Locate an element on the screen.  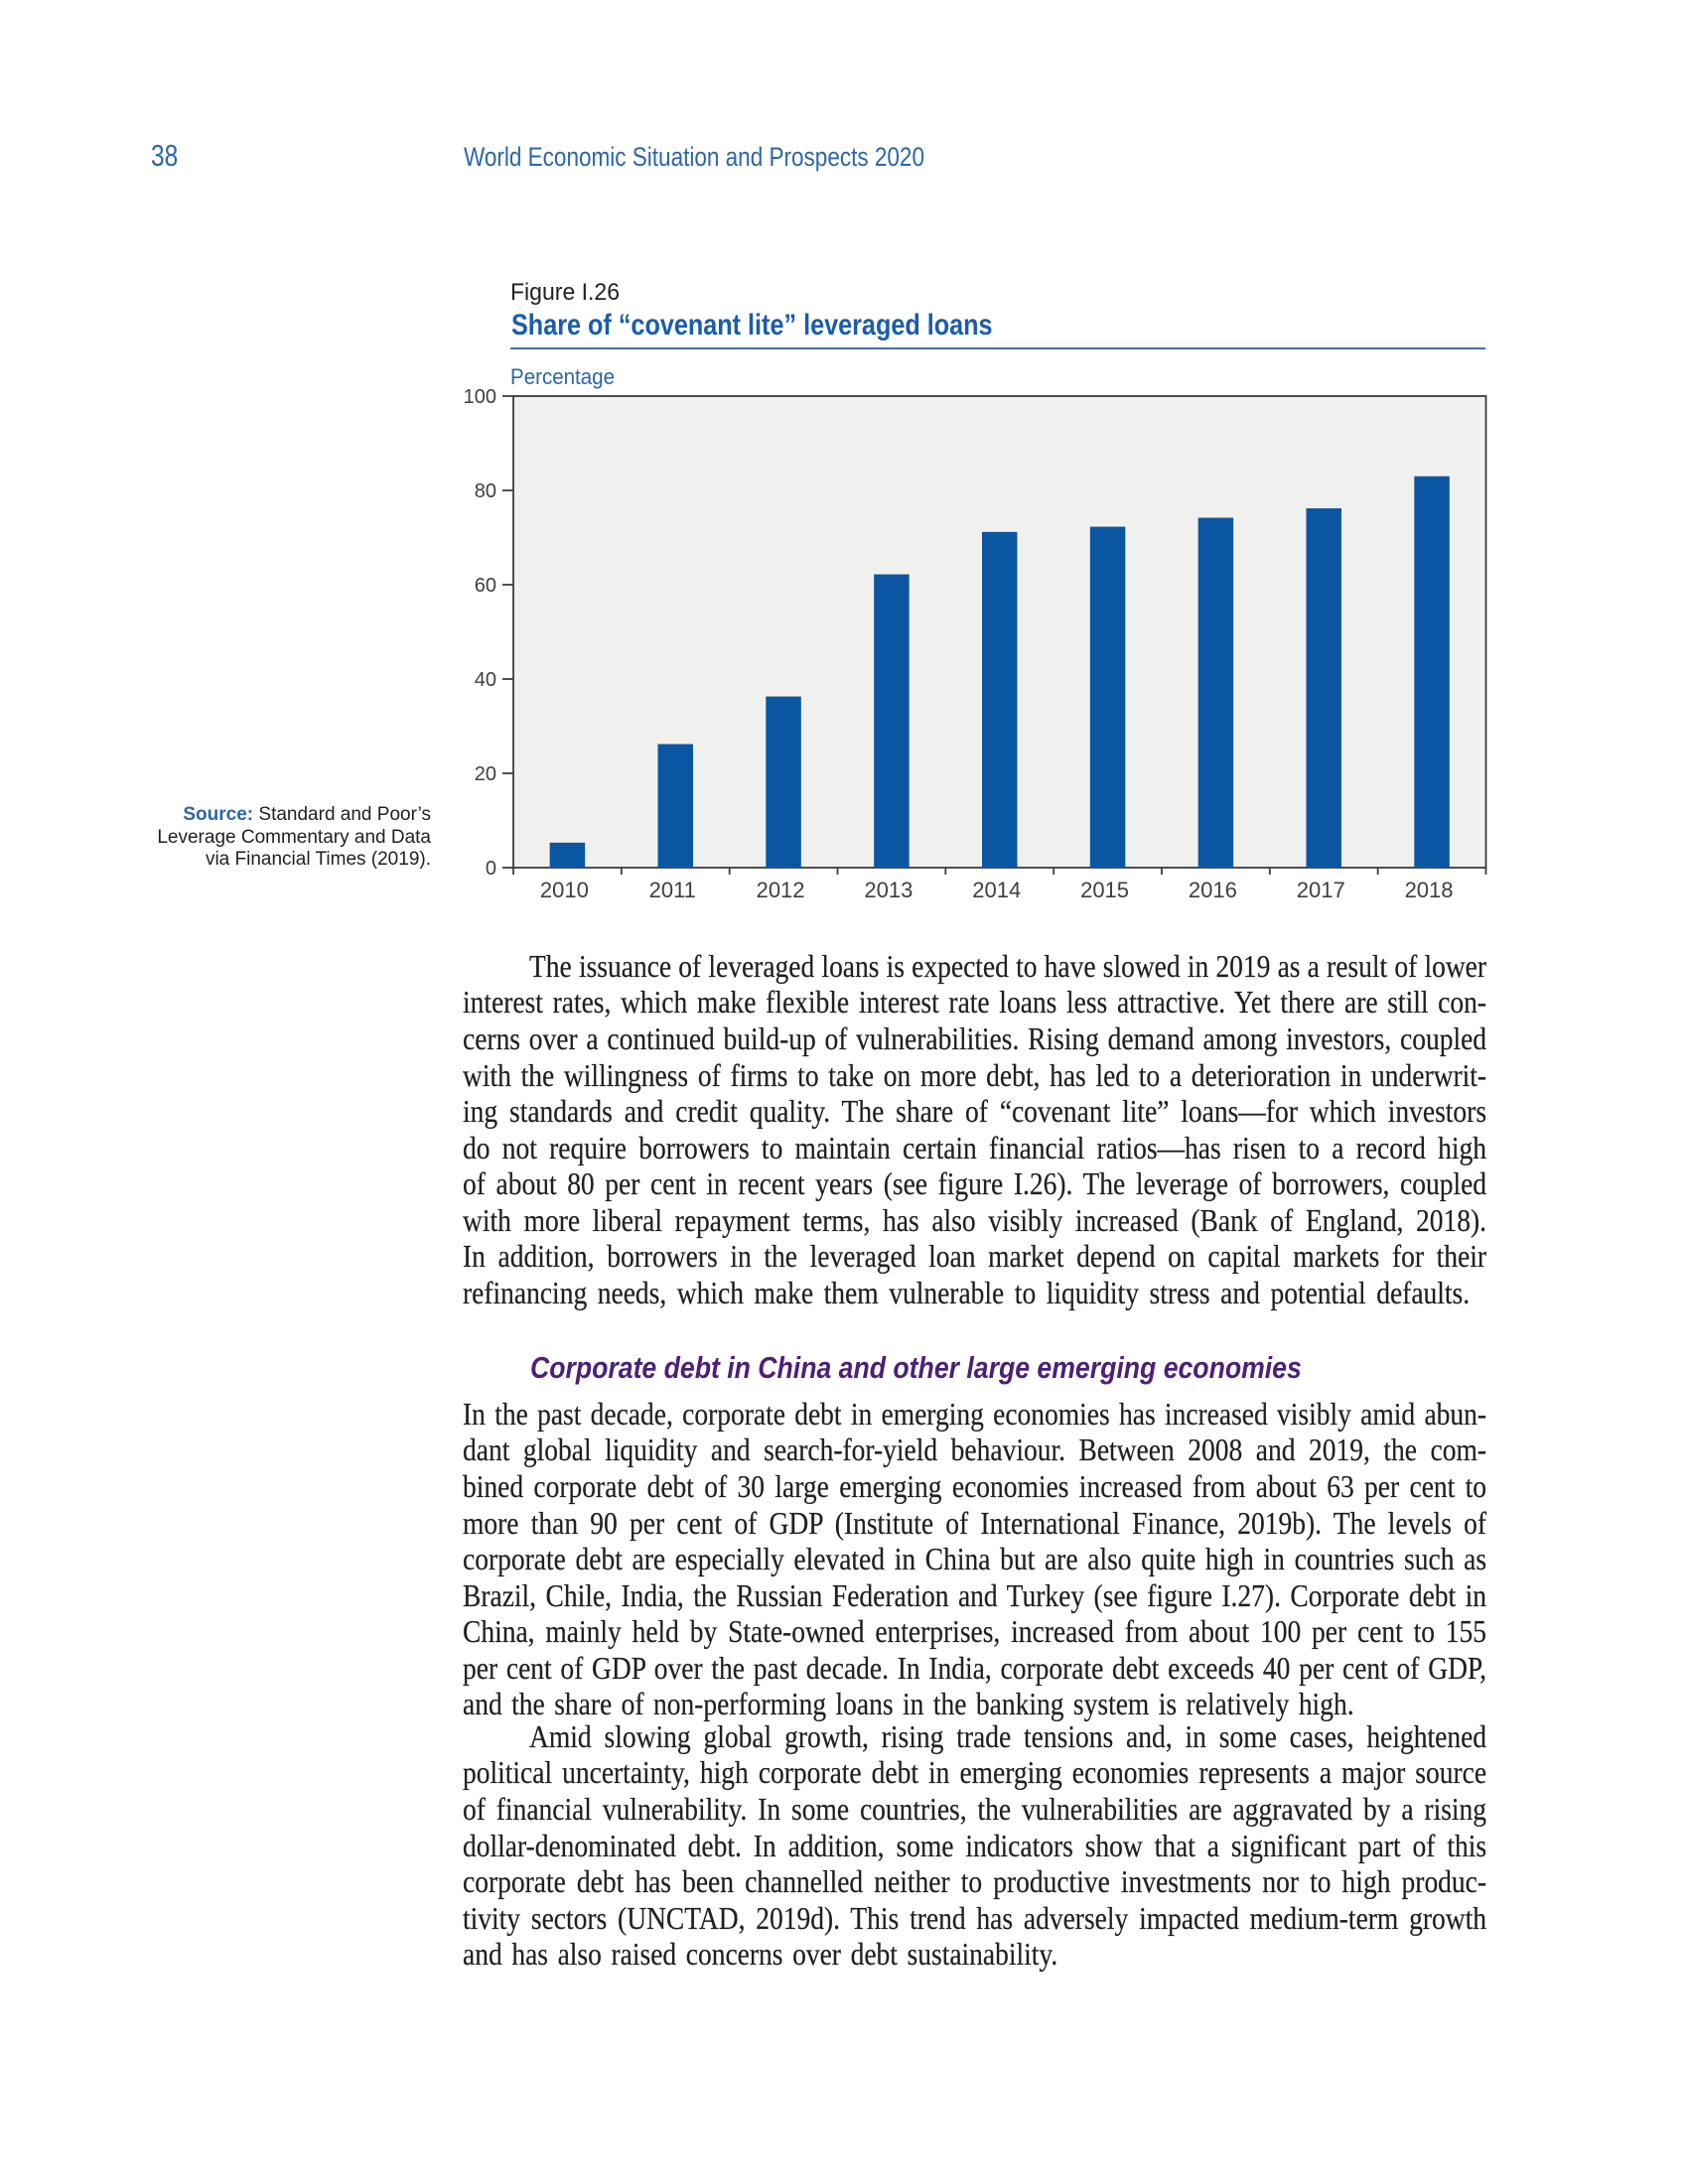
svg-text: 100 is located at coordinates (480, 397).